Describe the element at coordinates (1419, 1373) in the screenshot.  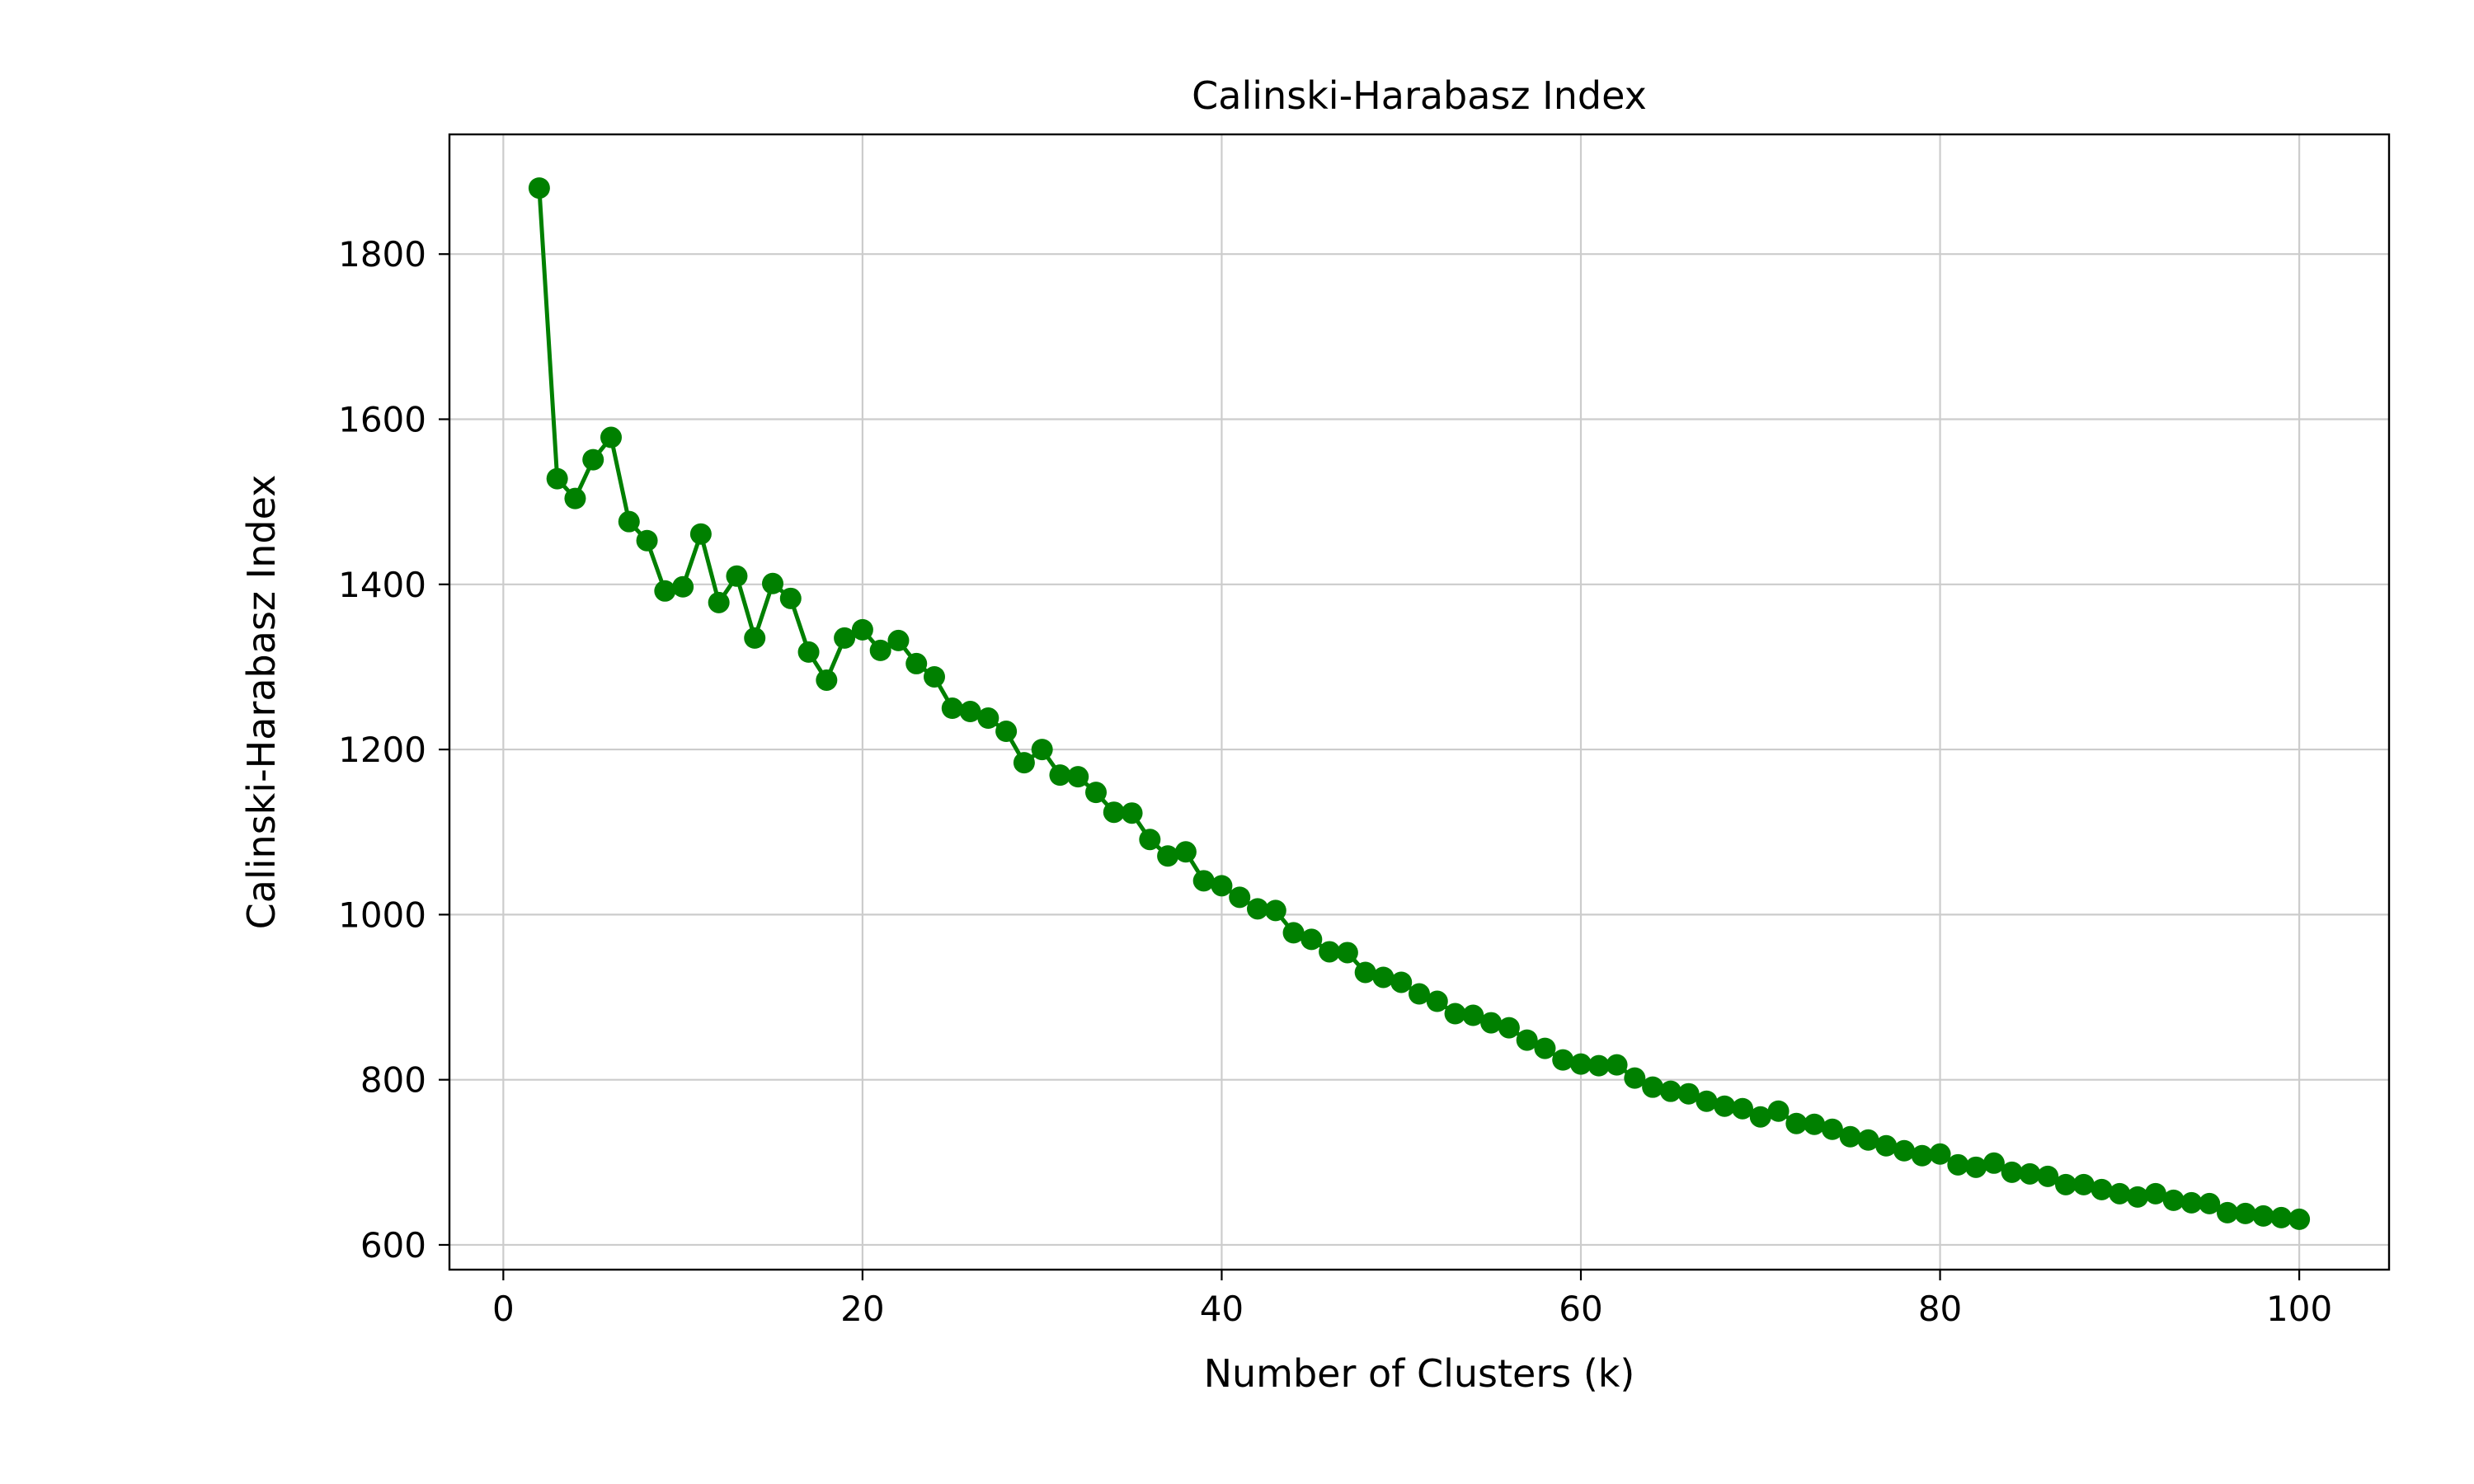
I see `x-axis-title: Number of Clusters (k)` at that location.